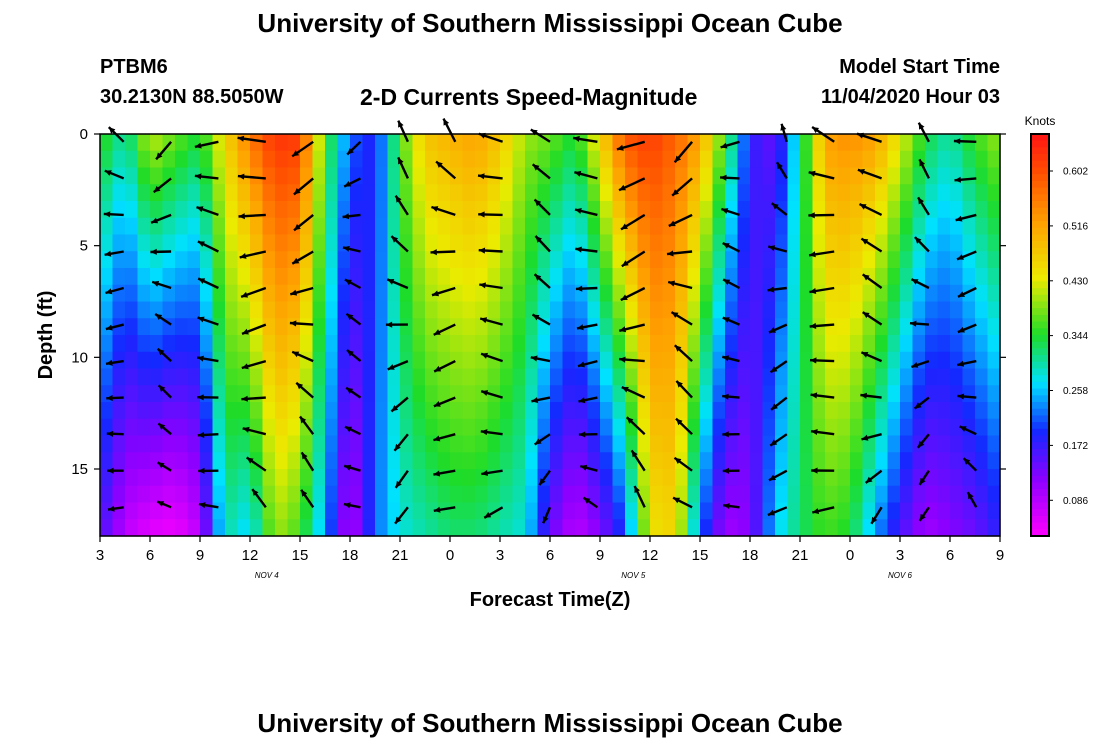 The image size is (1100, 750). Describe the element at coordinates (1075, 172) in the screenshot. I see `colorbar-tick-label: 0.602` at that location.